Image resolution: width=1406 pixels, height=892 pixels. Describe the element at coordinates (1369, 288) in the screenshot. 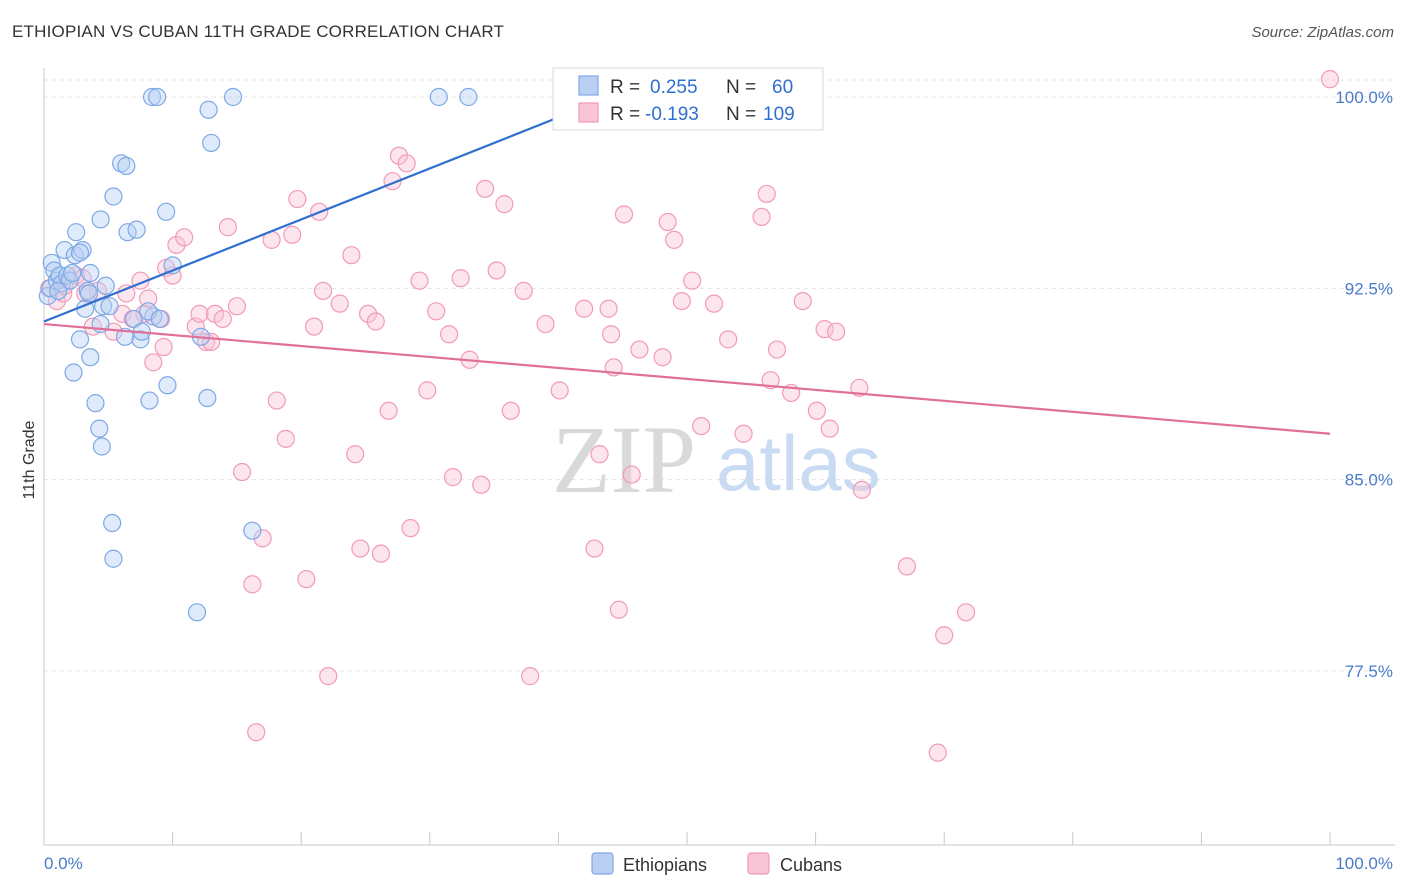

I see `y-tick-label-2: 92.5%` at that location.